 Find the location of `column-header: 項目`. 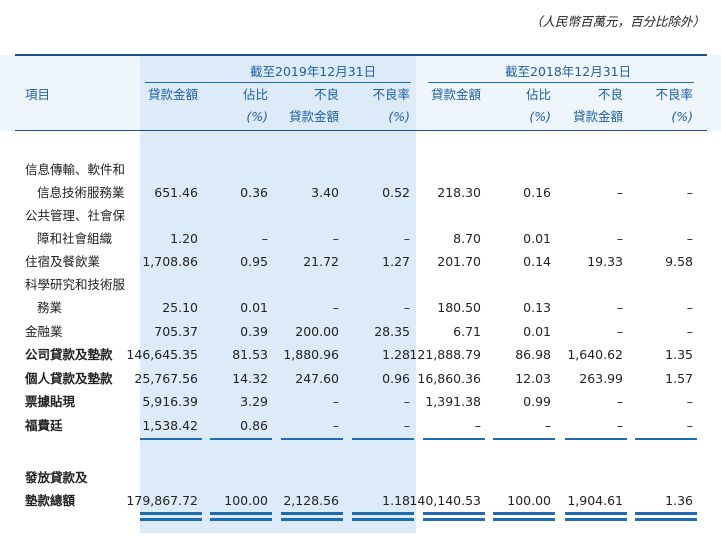

column-header: 項目 is located at coordinates (38, 94).